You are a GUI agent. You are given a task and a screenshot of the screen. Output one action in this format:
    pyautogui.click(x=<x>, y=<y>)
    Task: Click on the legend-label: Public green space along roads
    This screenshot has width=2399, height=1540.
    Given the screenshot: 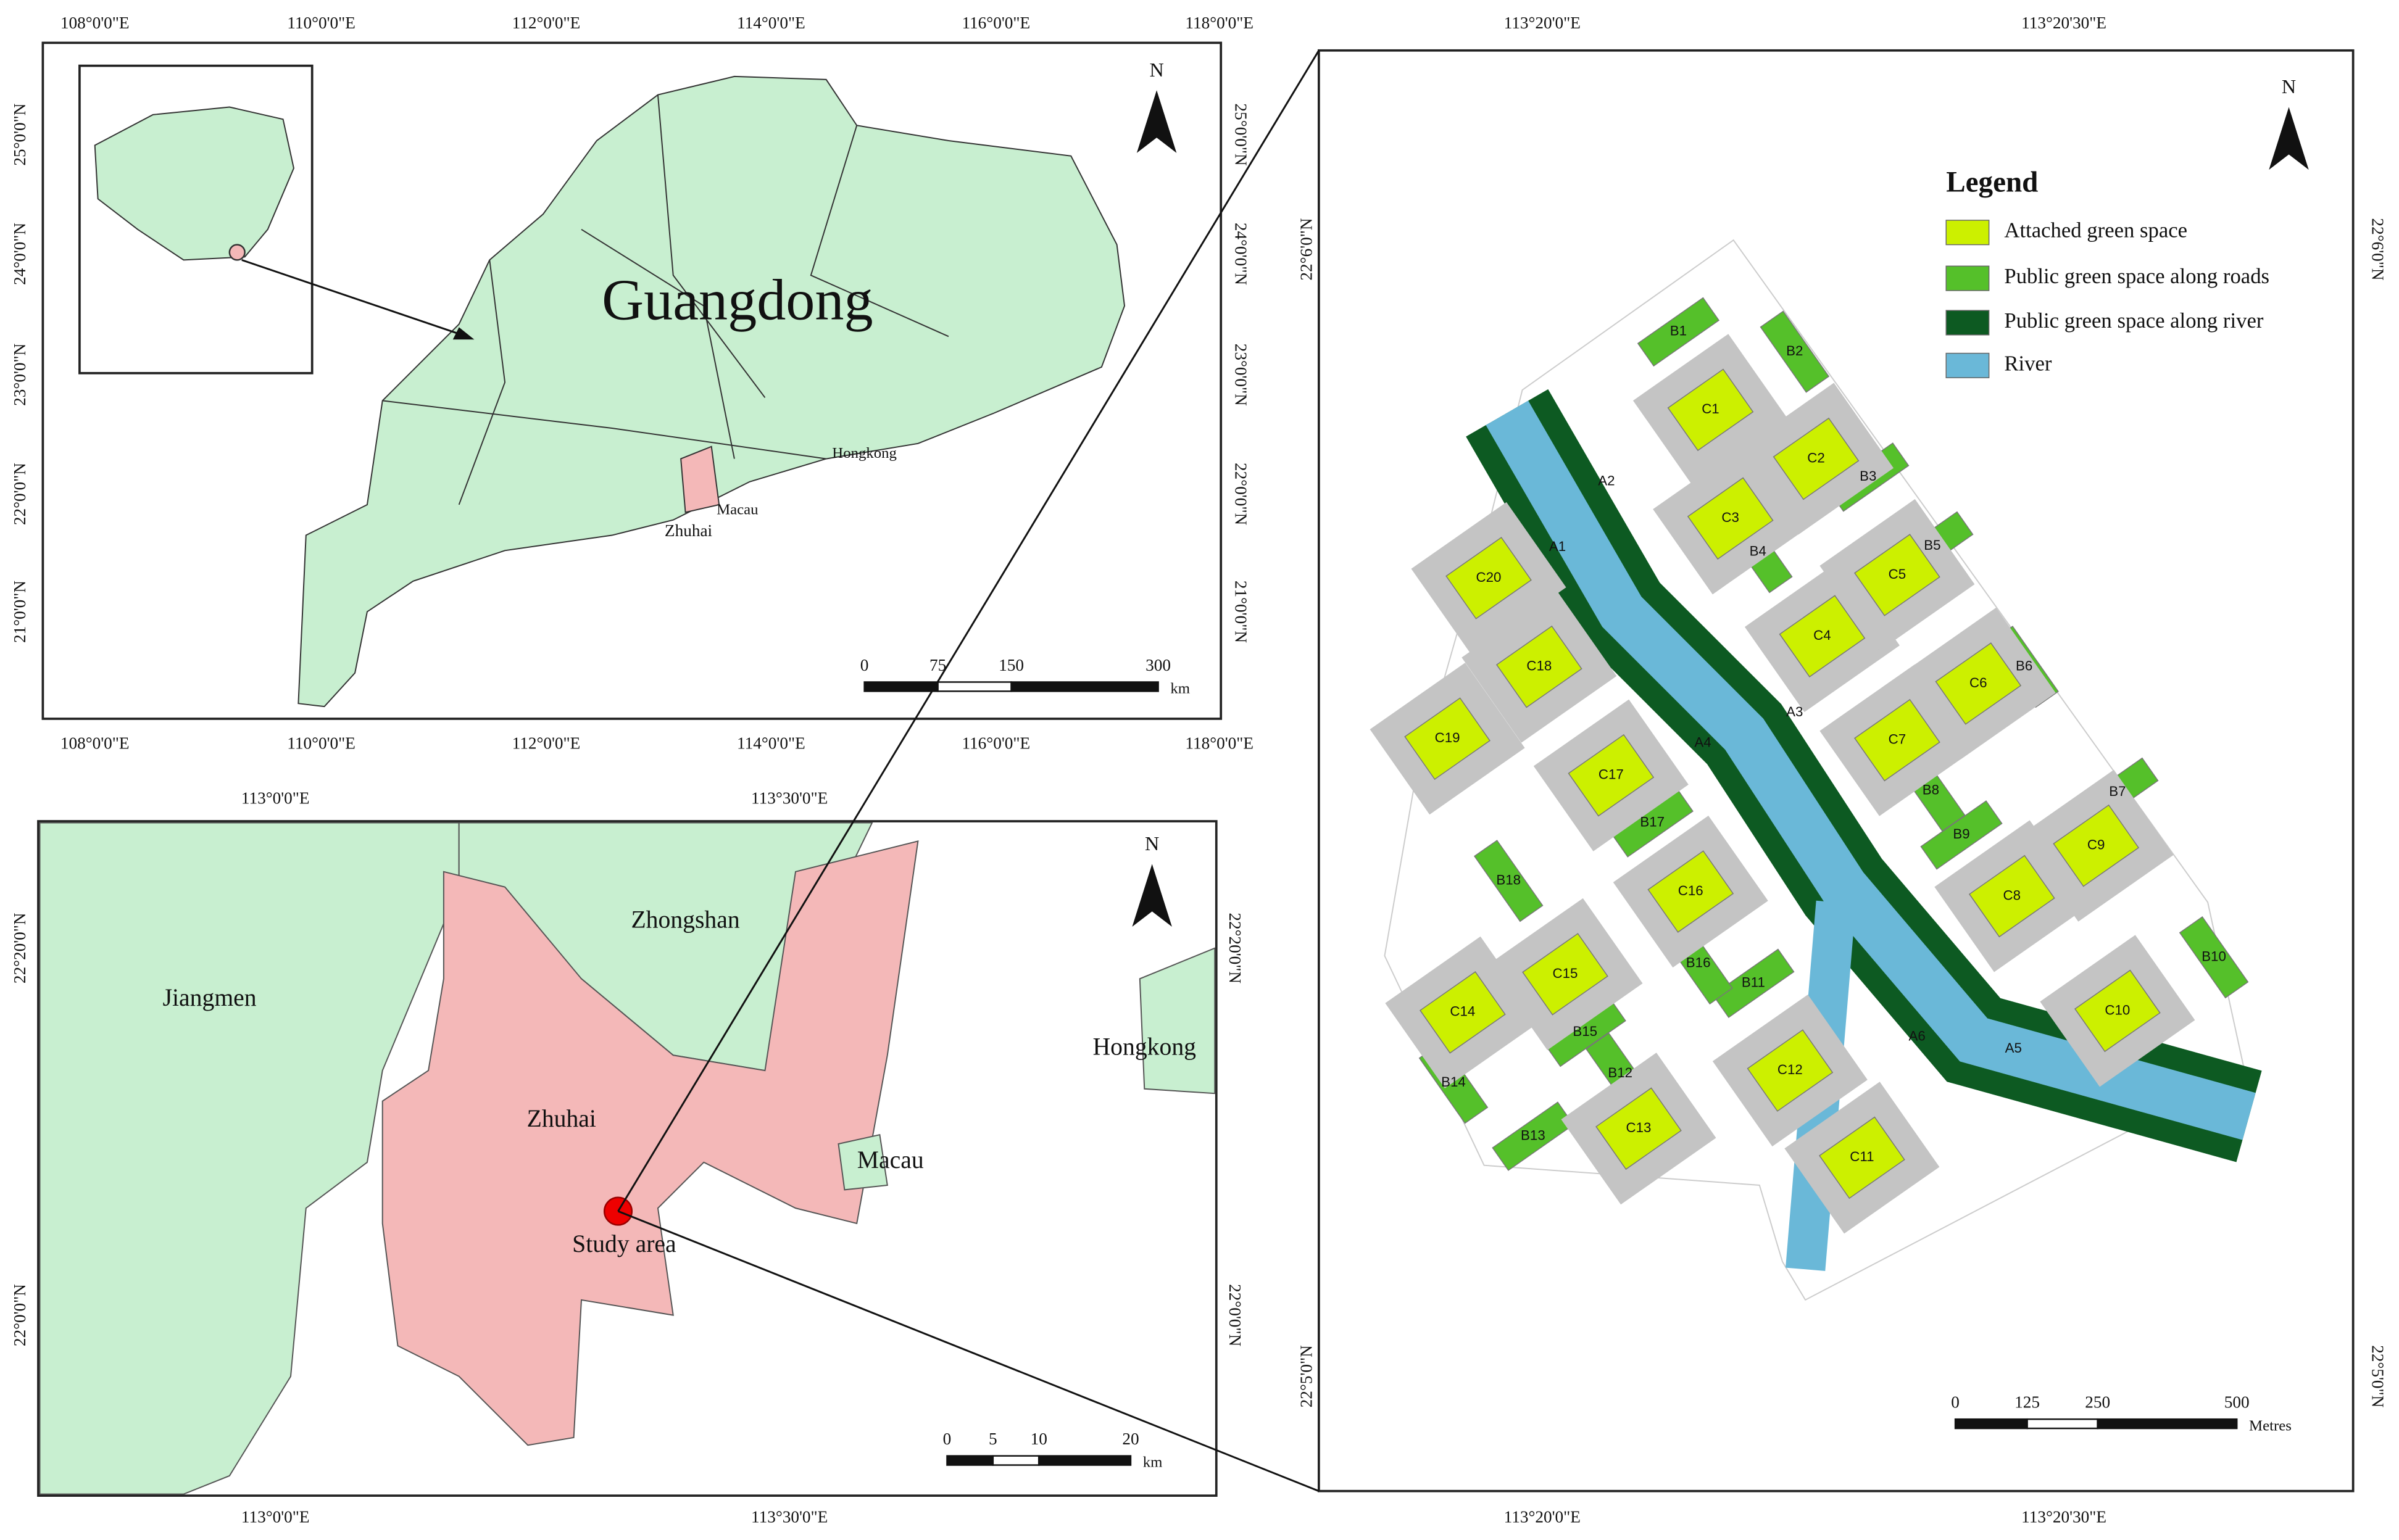 What is the action you would take?
    pyautogui.click(x=2136, y=276)
    